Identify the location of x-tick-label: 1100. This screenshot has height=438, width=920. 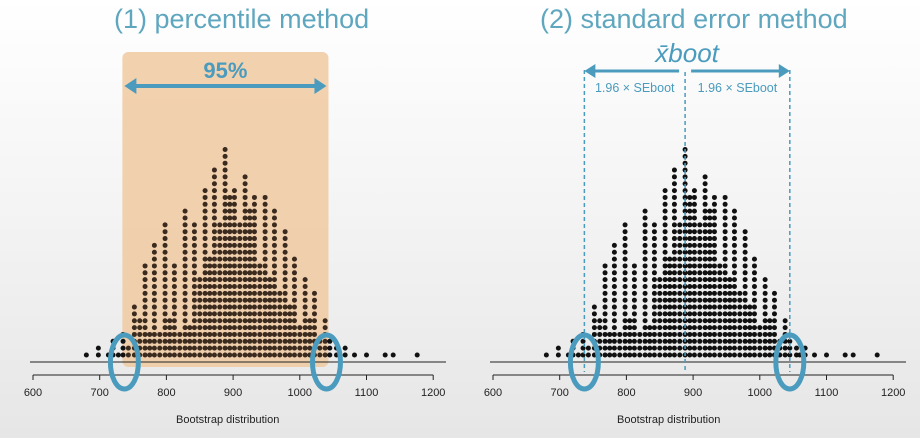
(827, 393).